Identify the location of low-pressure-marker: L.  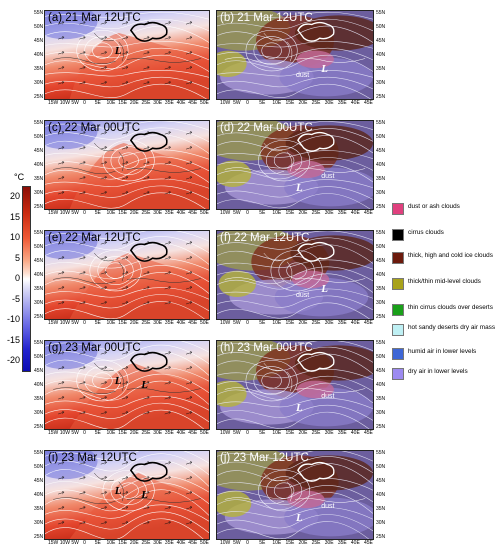
(118, 381).